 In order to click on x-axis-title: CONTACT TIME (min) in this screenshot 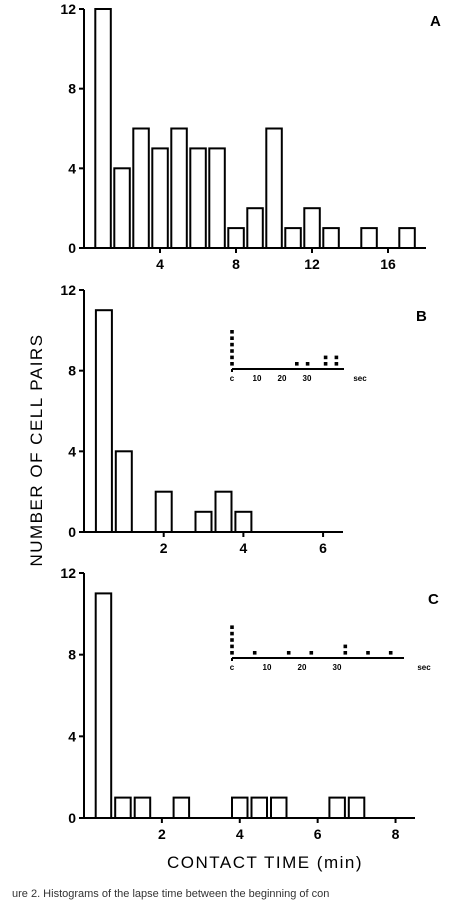, I will do `click(265, 862)`.